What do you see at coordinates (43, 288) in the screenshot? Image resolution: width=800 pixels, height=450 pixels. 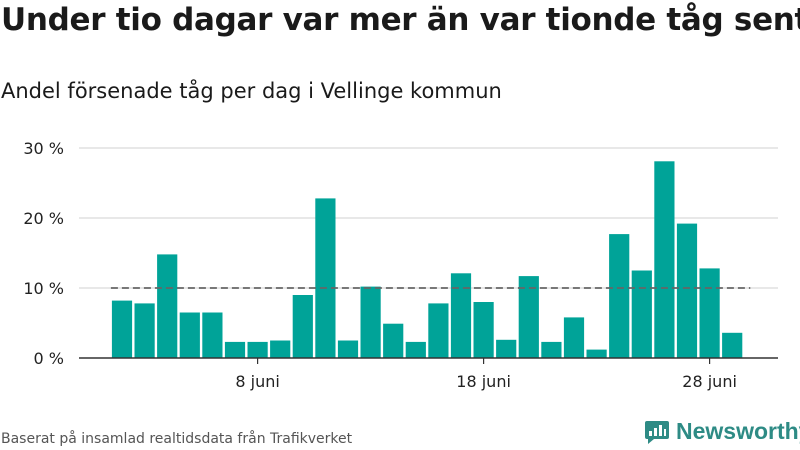 I see `y-tick-label: 10 %` at bounding box center [43, 288].